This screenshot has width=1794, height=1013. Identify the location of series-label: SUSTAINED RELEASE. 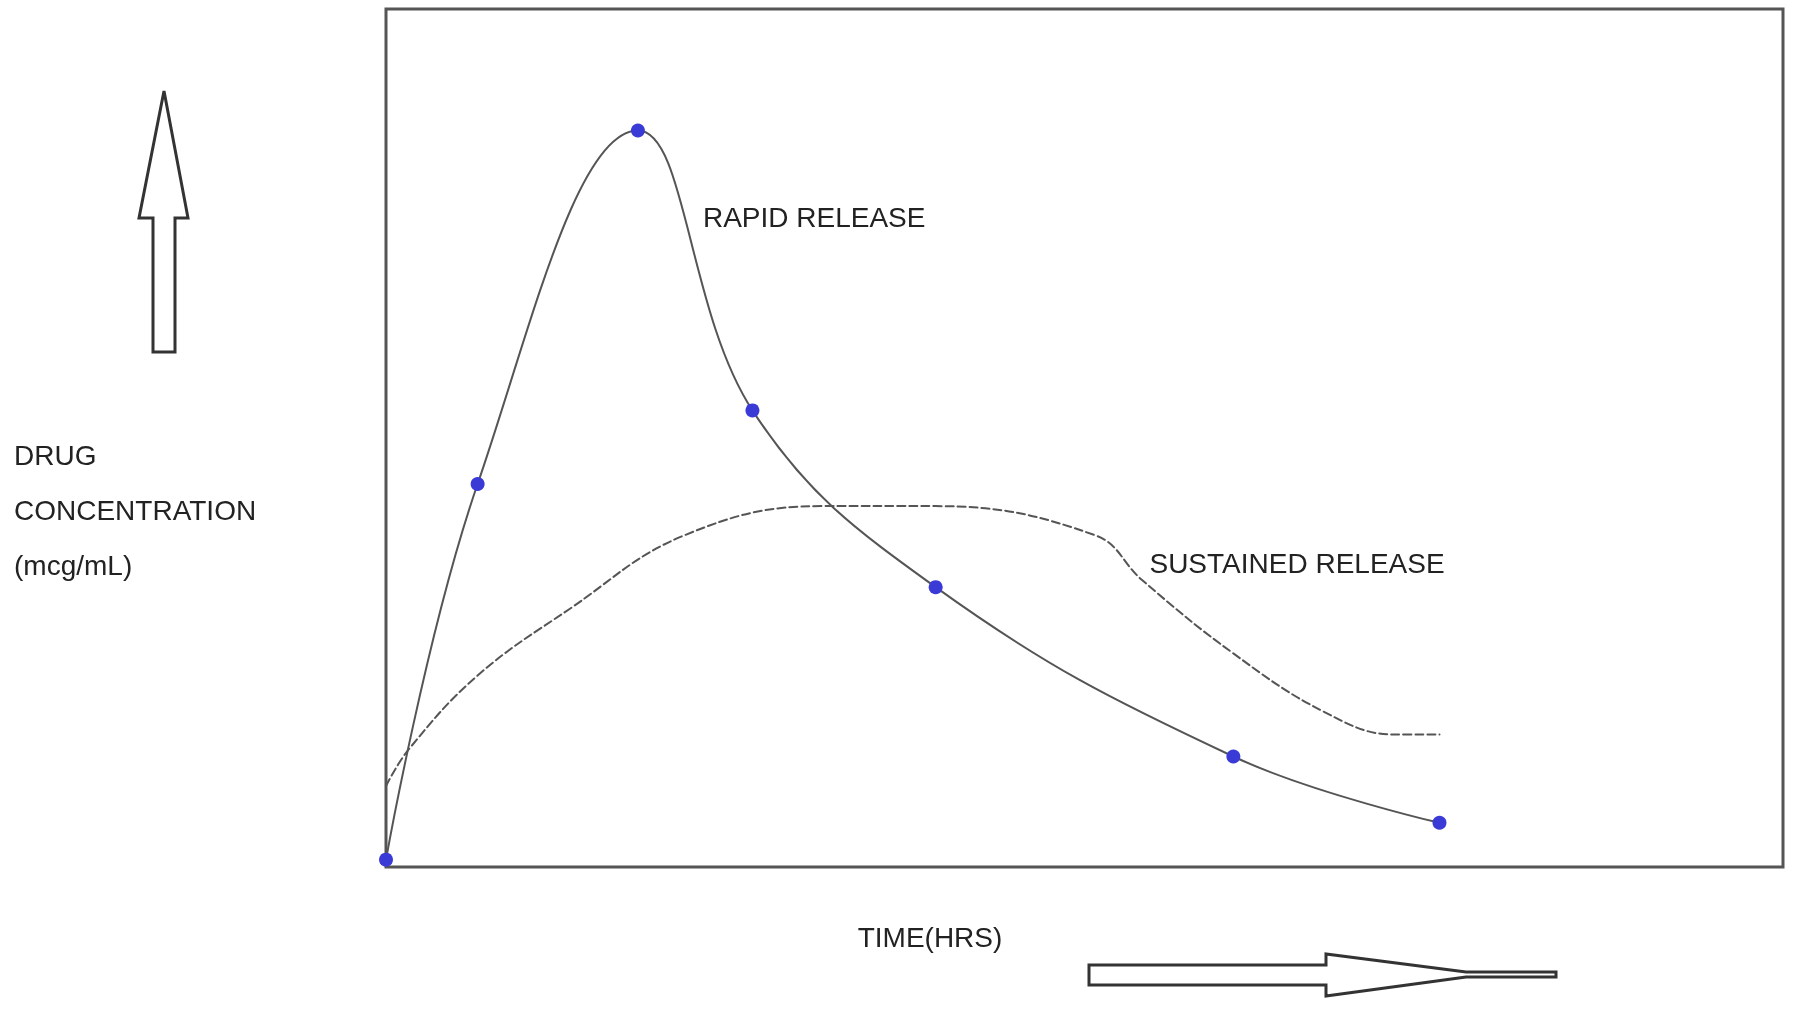
(1297, 563).